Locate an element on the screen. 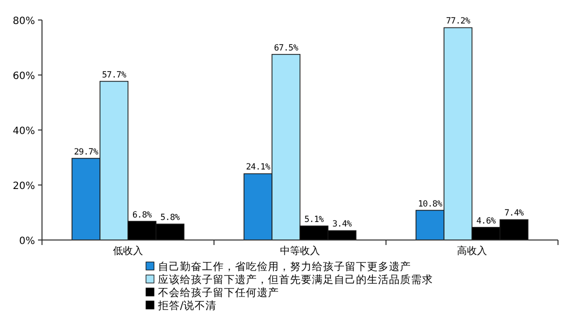 The width and height of the screenshot is (576, 322). data-label: 4.6% is located at coordinates (486, 221).